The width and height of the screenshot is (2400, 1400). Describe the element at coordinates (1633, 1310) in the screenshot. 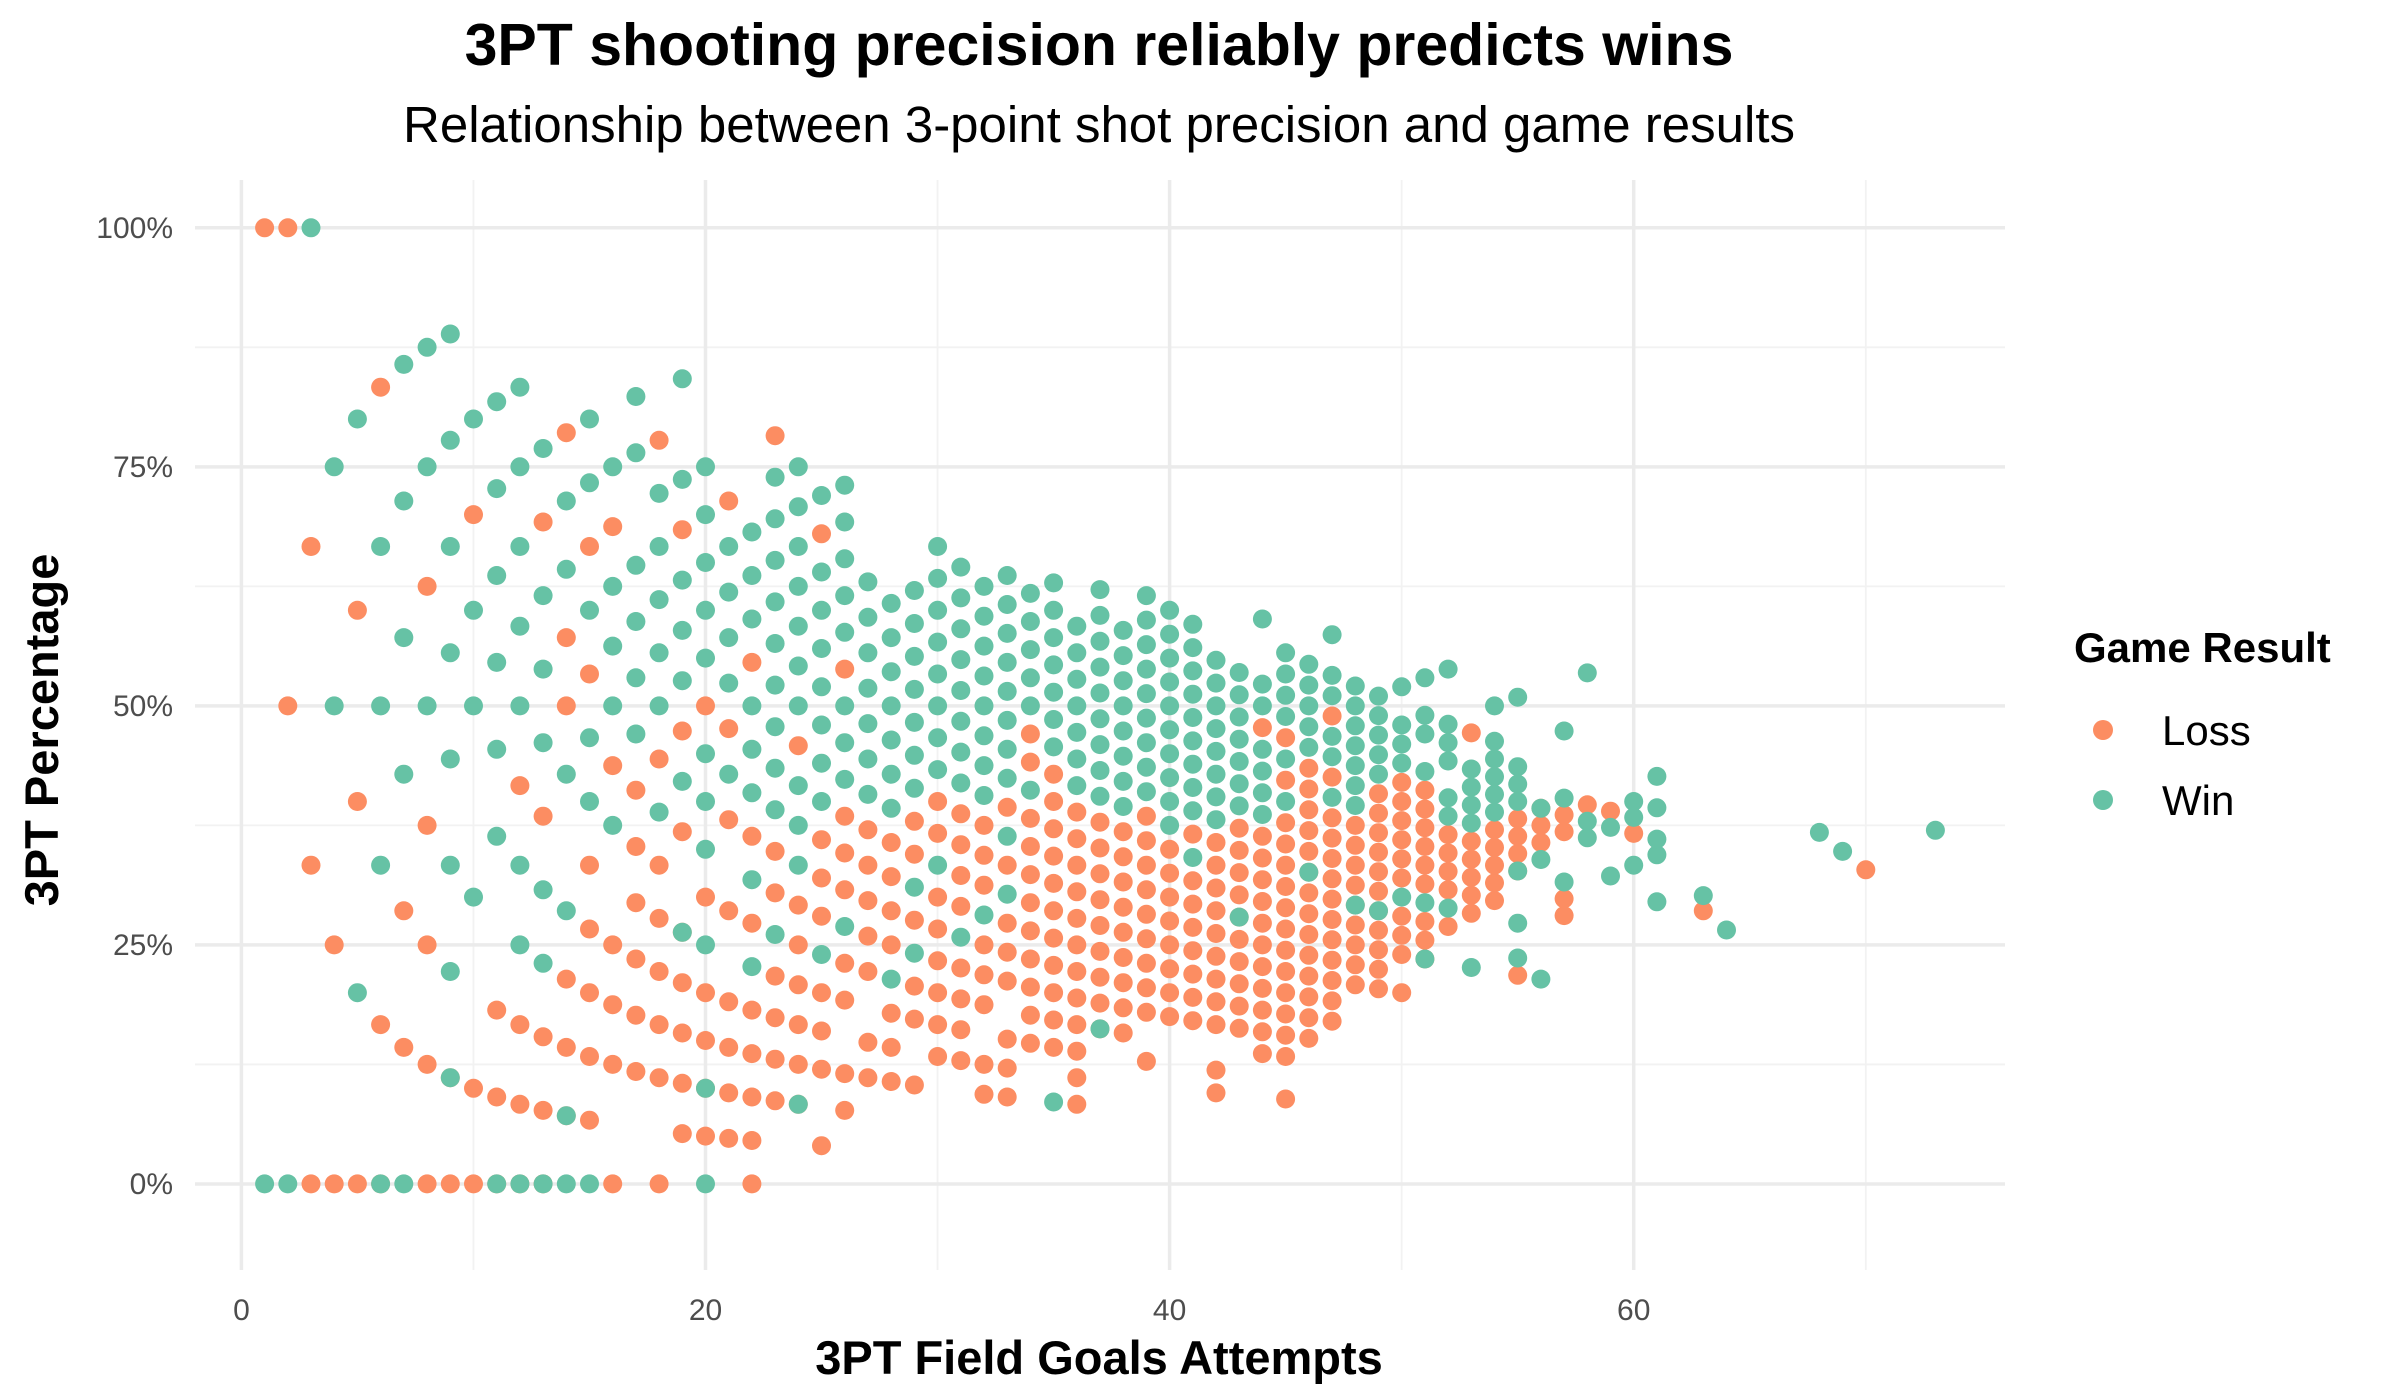

I see `x-tick-label: 60` at that location.